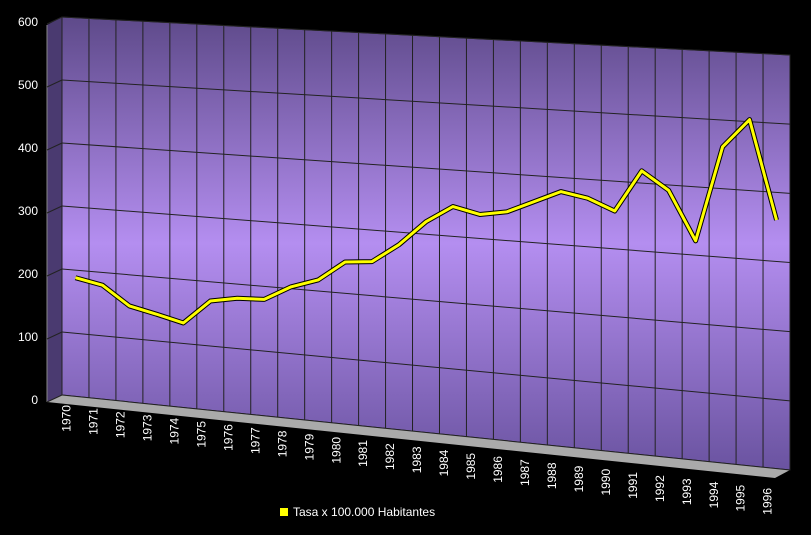  I want to click on legend-swatch, so click(284, 512).